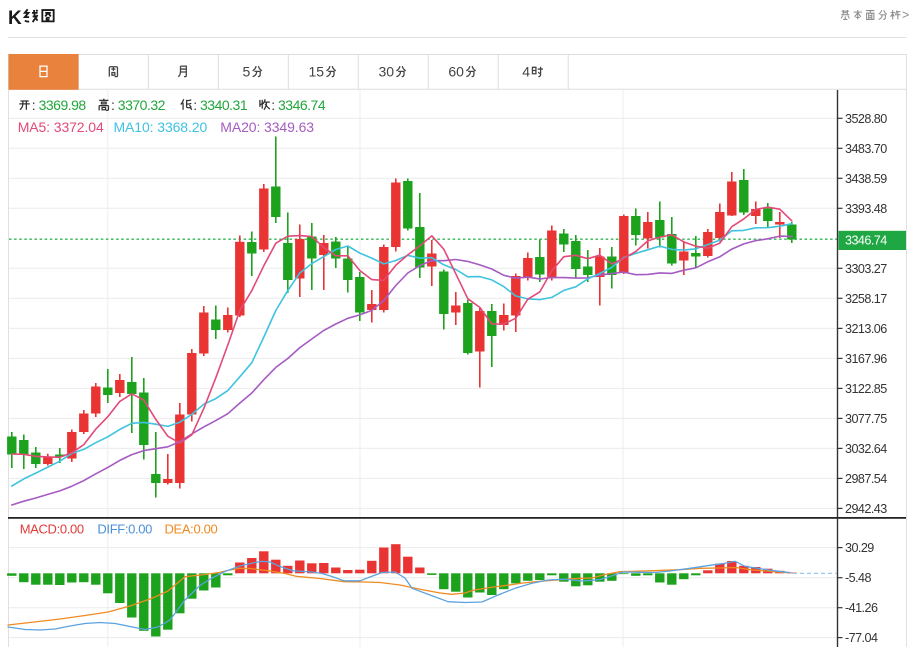  I want to click on svg-text: DIFF:0.00, so click(124, 529).